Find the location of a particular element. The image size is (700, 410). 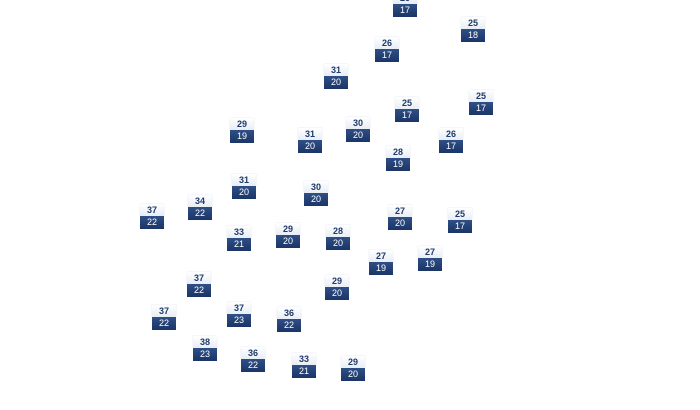

city-marker: 34 22 is located at coordinates (200, 207).